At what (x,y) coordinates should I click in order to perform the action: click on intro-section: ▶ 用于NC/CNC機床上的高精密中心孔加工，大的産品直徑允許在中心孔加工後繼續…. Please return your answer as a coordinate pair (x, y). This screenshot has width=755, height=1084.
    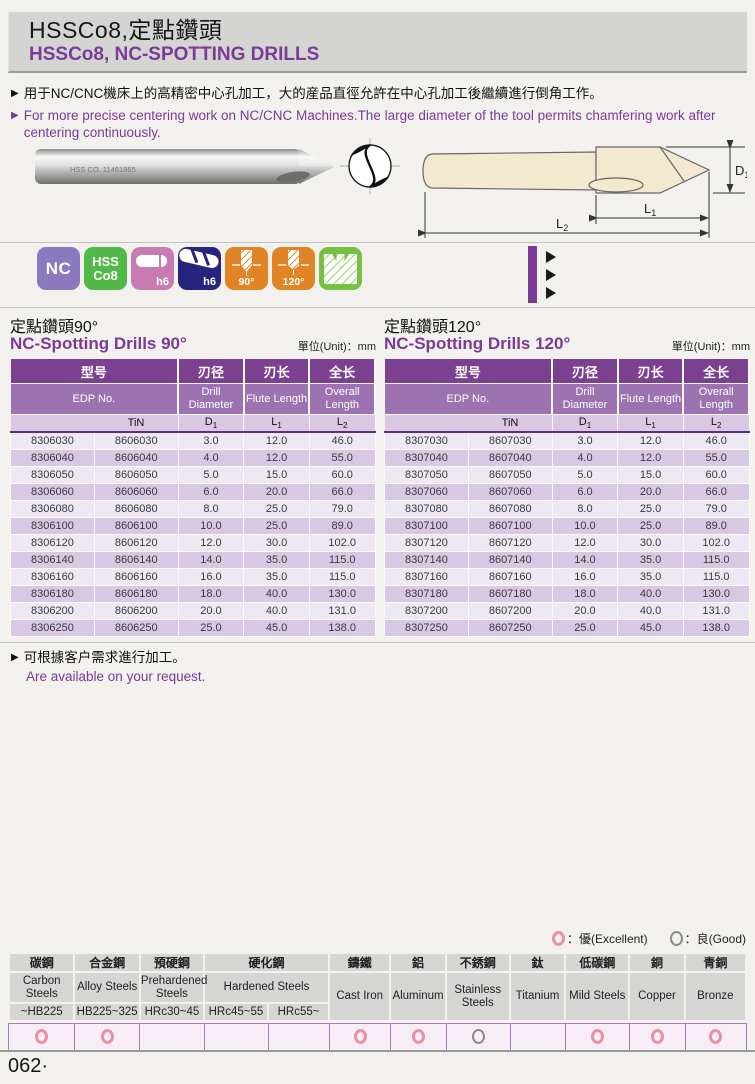
    Looking at the image, I should click on (383, 116).